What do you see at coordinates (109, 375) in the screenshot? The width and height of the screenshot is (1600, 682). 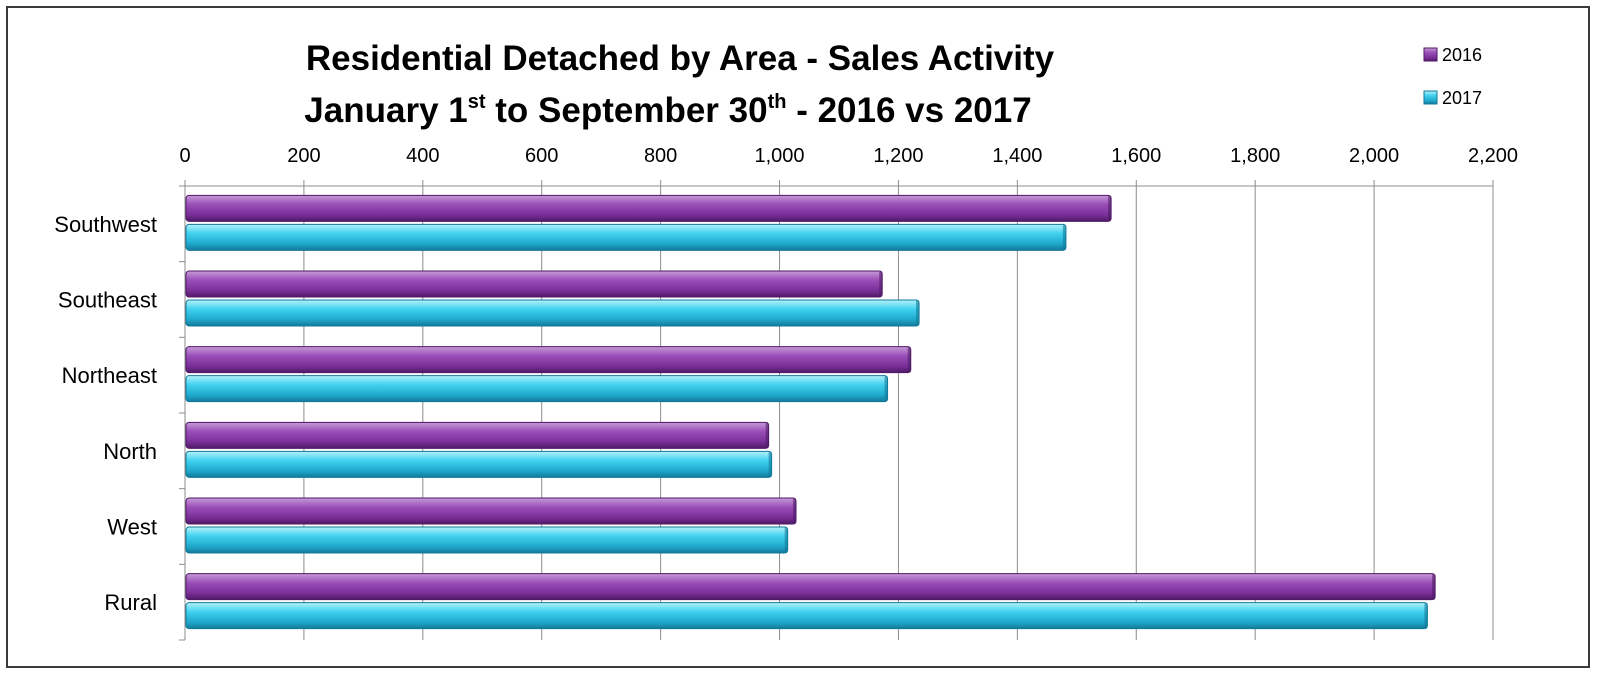 I see `category-label: Northeast` at bounding box center [109, 375].